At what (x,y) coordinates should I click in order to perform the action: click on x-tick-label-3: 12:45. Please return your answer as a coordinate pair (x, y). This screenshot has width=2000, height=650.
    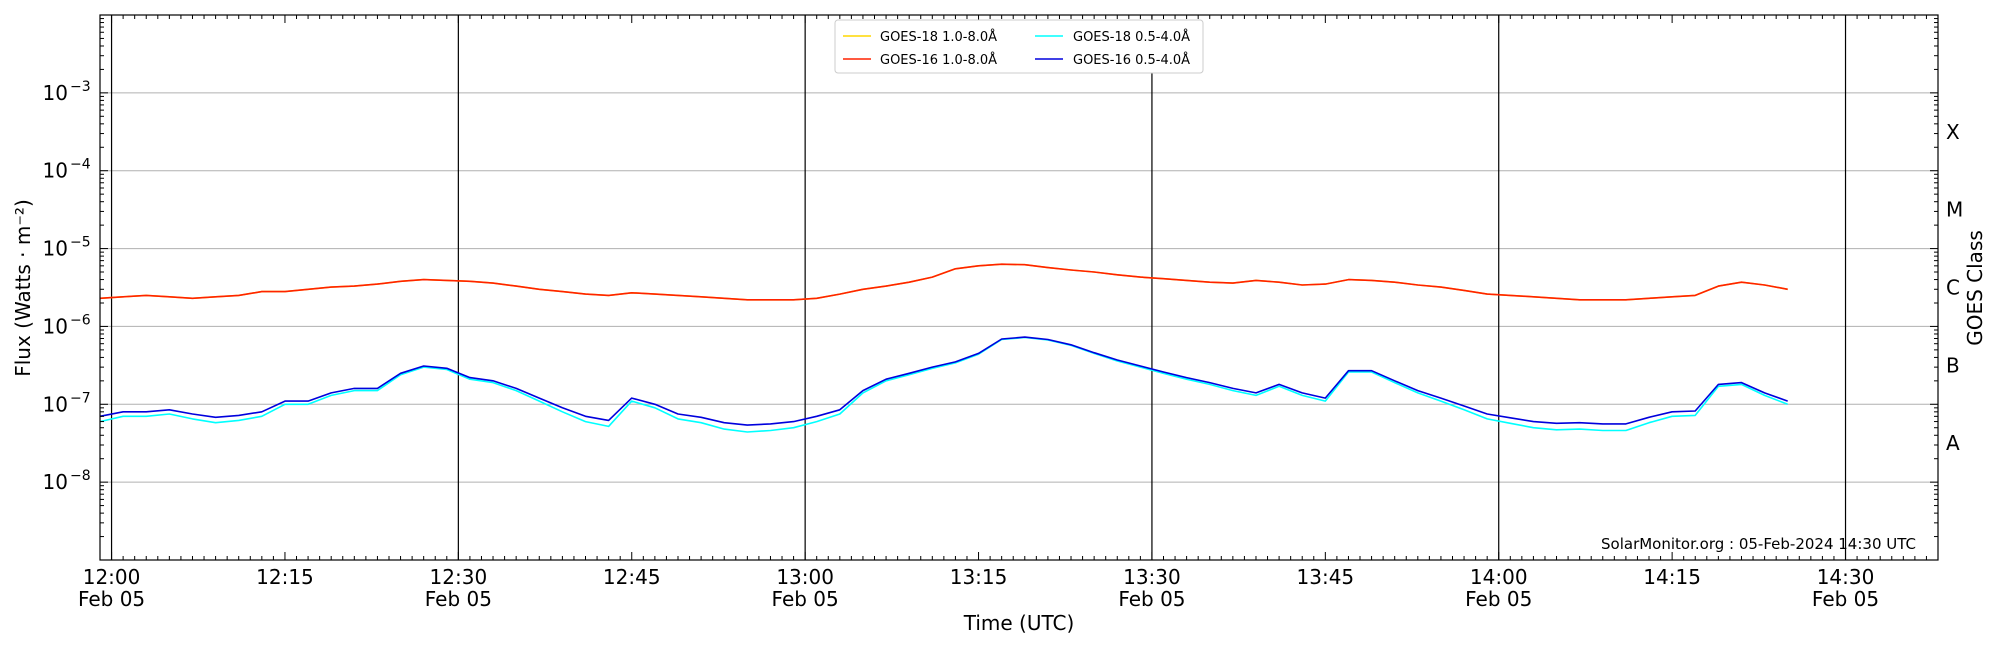
    Looking at the image, I should click on (632, 577).